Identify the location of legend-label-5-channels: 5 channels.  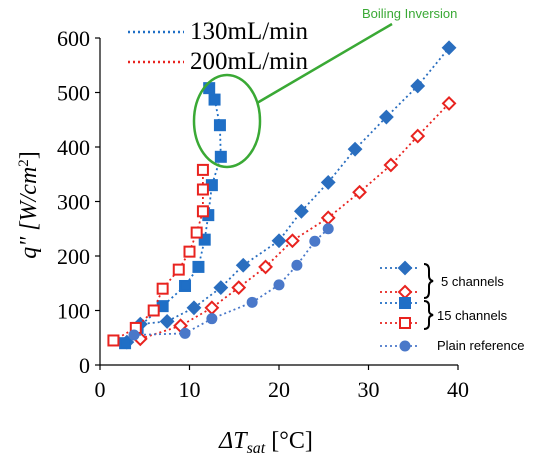
(472, 281).